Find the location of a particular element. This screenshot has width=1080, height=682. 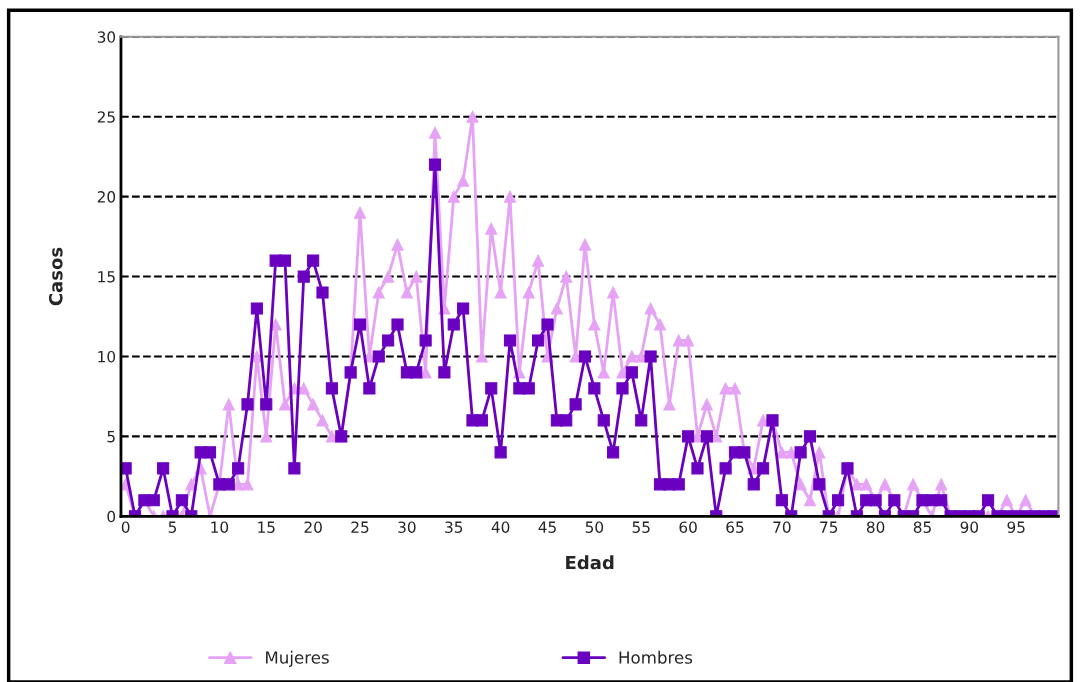

x-tick-label: 60 is located at coordinates (688, 527).